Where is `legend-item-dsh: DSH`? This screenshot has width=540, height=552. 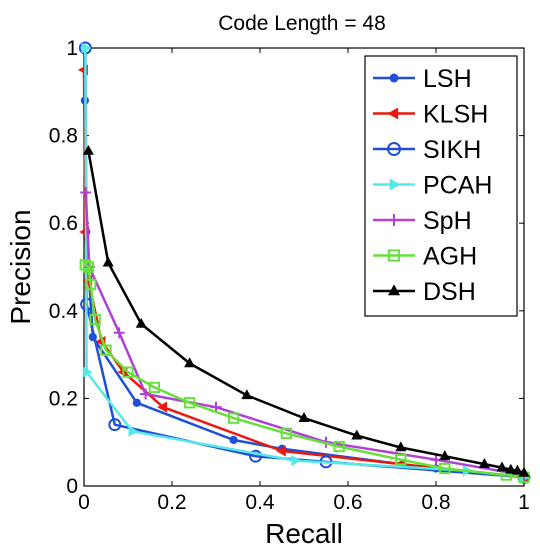
legend-item-dsh: DSH is located at coordinates (424, 292).